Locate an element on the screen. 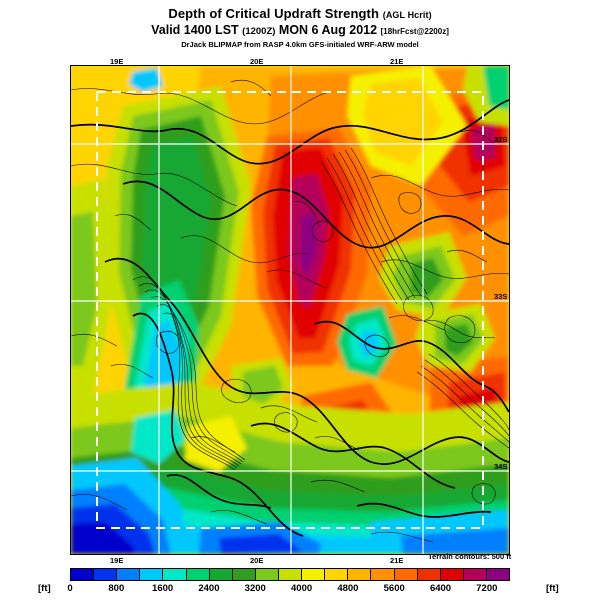  colorbar-tick-label: 800 is located at coordinates (116, 588).